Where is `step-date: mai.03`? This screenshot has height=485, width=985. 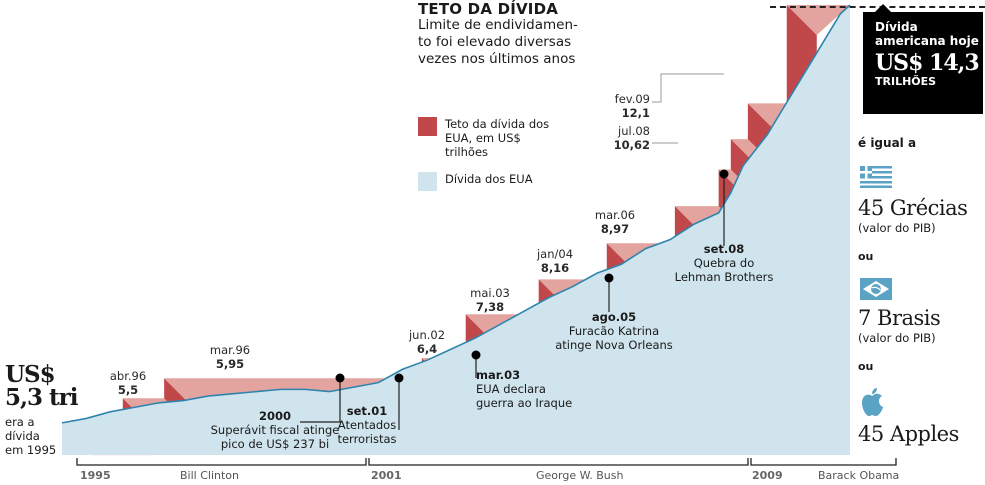
step-date: mai.03 is located at coordinates (490, 293).